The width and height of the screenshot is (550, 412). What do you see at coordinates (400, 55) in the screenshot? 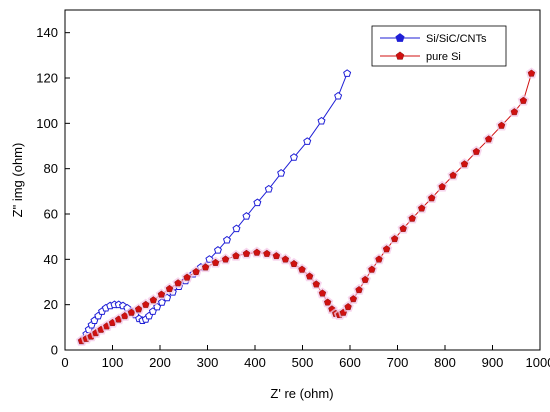
I see `legend-marker-pure-si` at bounding box center [400, 55].